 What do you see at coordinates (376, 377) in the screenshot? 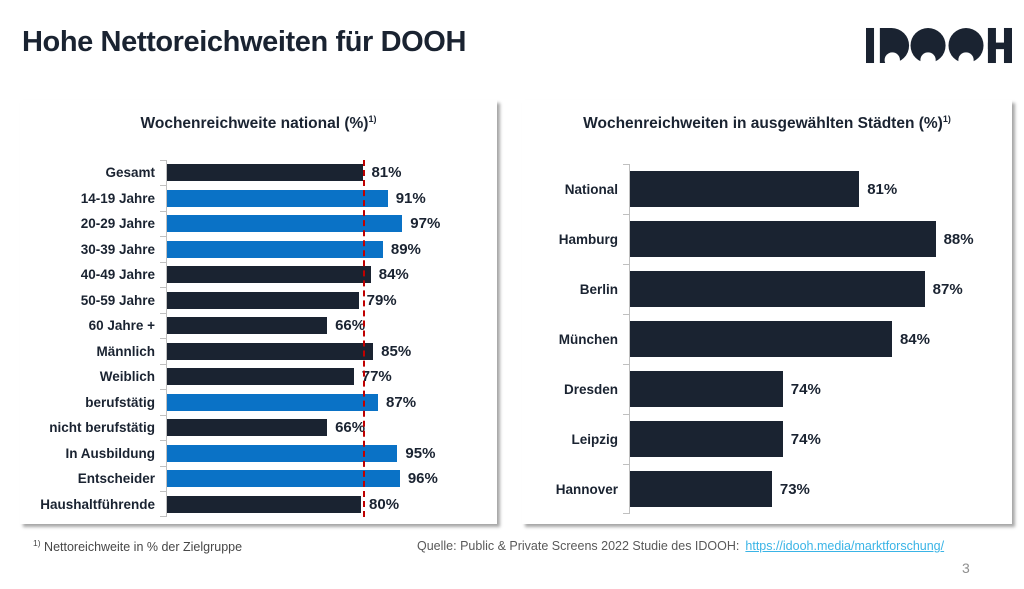
I see `value-label: 77%` at bounding box center [376, 377].